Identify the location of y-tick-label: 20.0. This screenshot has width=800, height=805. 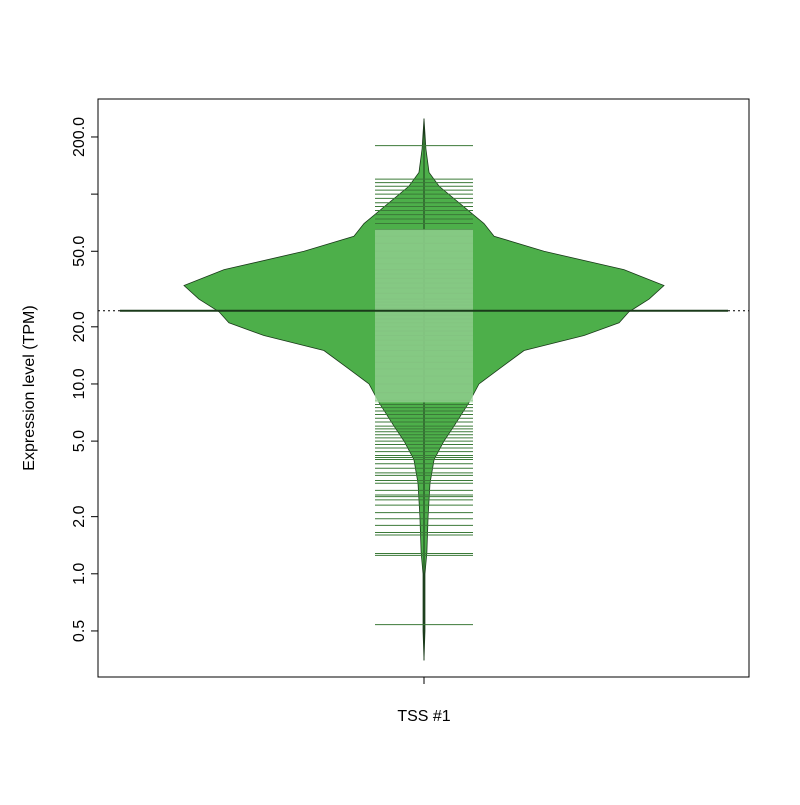
(79, 326).